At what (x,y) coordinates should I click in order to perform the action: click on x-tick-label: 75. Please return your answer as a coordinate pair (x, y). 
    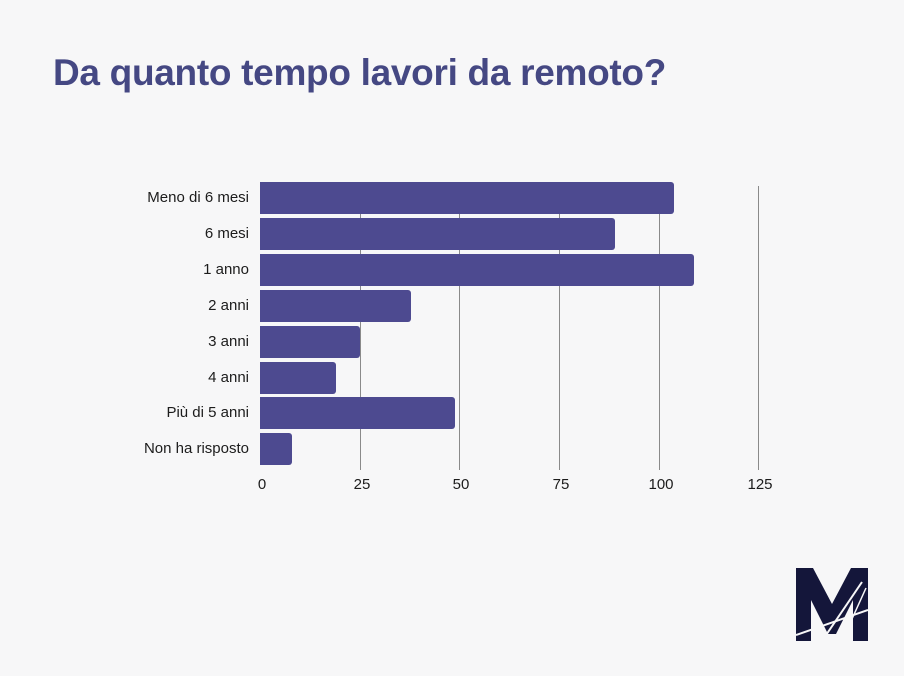
    Looking at the image, I should click on (561, 484).